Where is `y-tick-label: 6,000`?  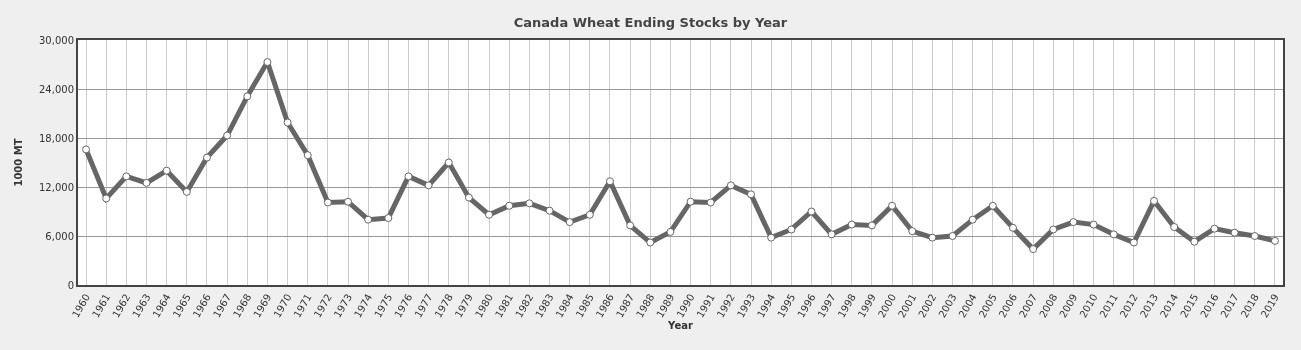
y-tick-label: 6,000 is located at coordinates (59, 236).